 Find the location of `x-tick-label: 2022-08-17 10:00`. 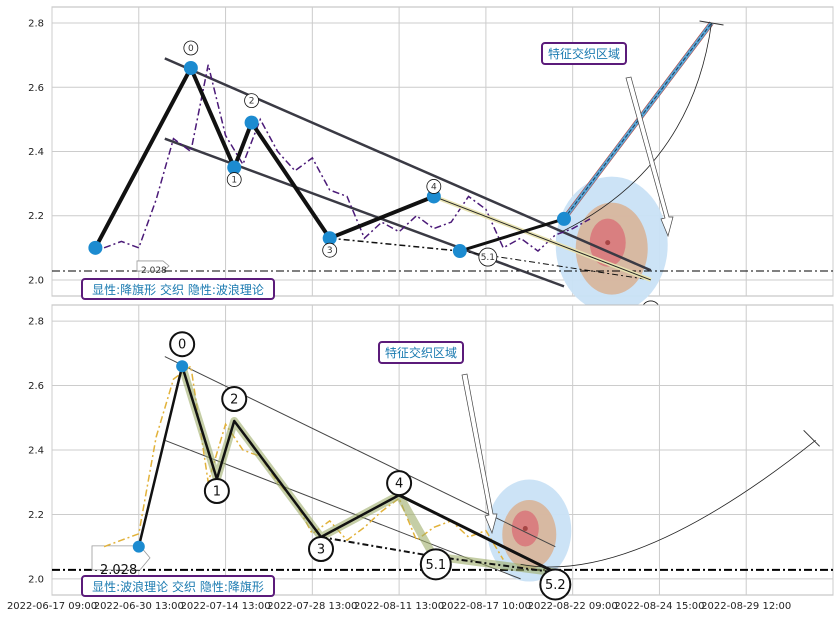

x-tick-label: 2022-08-17 10:00 is located at coordinates (486, 606).